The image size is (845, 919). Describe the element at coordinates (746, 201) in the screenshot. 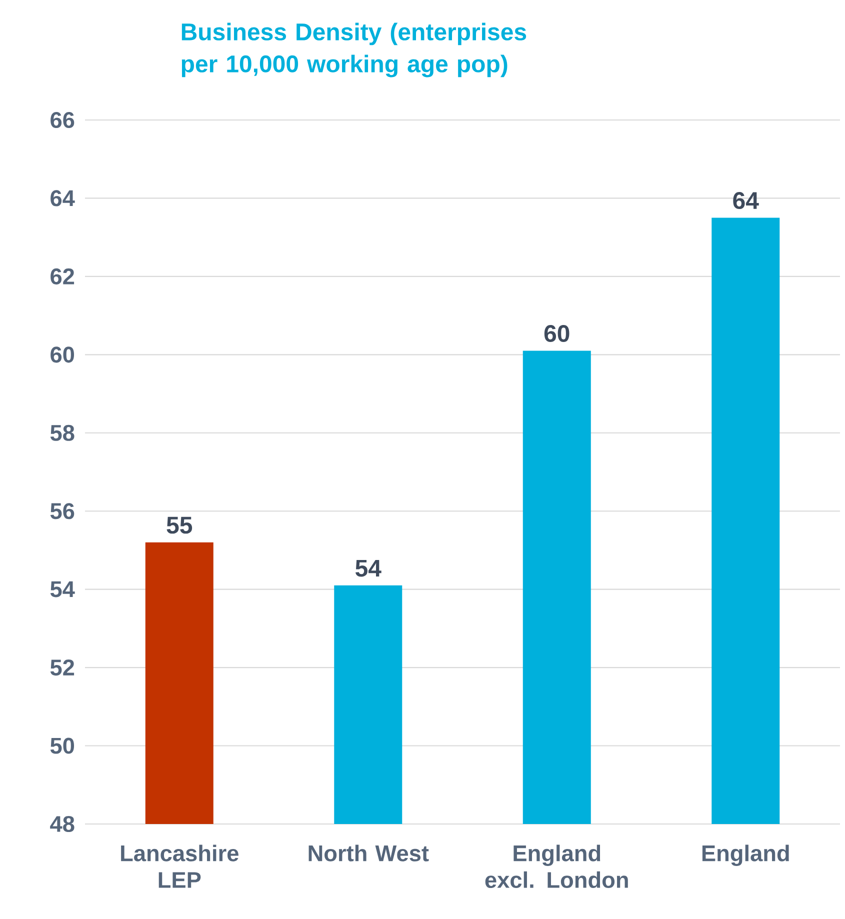

I see `data-label: 64` at that location.